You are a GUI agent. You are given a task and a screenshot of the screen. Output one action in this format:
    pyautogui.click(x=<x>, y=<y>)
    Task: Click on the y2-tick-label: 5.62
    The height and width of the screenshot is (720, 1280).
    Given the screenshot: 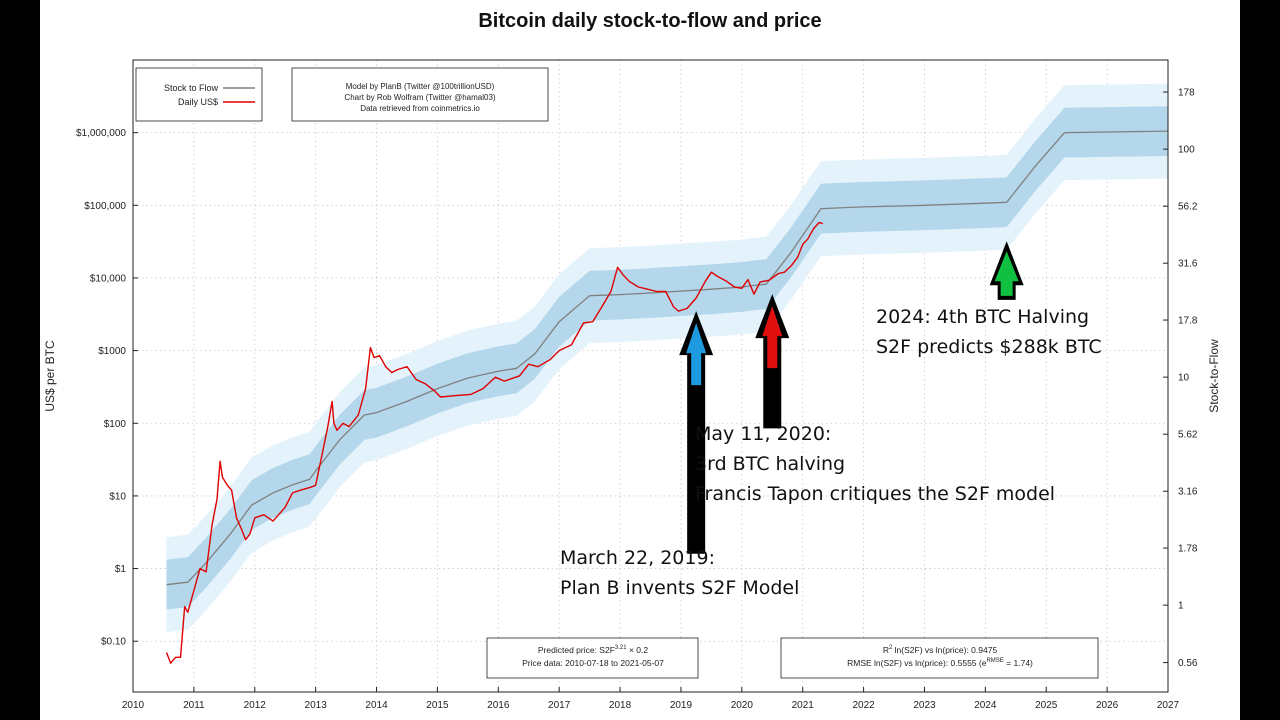 What is the action you would take?
    pyautogui.click(x=1188, y=435)
    